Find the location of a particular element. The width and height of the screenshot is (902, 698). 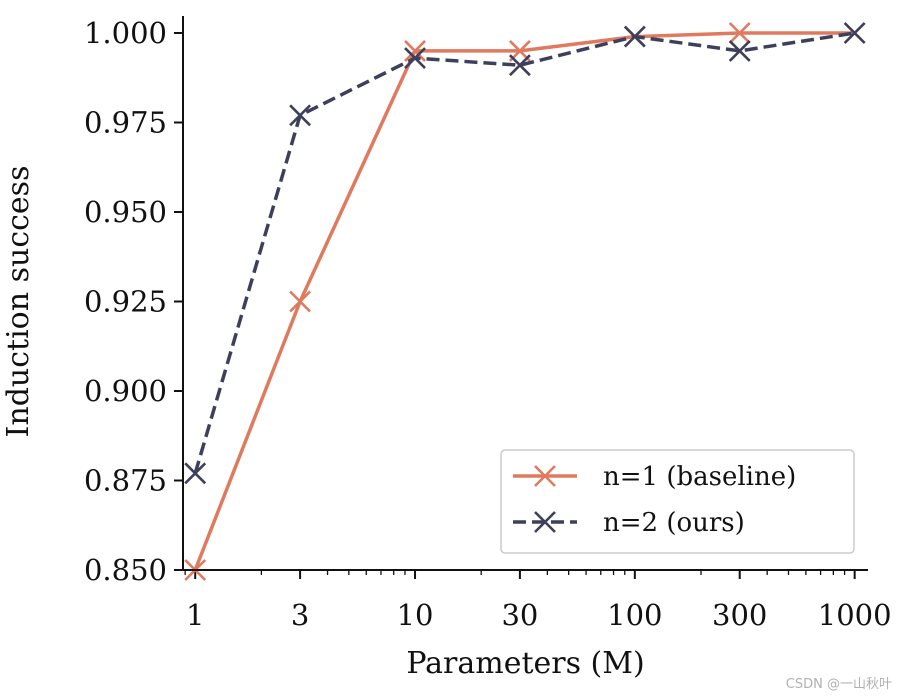

y-axis-ticks: 0.850 0.875 0.900 0.925 0.950 0.975 1.000 is located at coordinates (133, 301).